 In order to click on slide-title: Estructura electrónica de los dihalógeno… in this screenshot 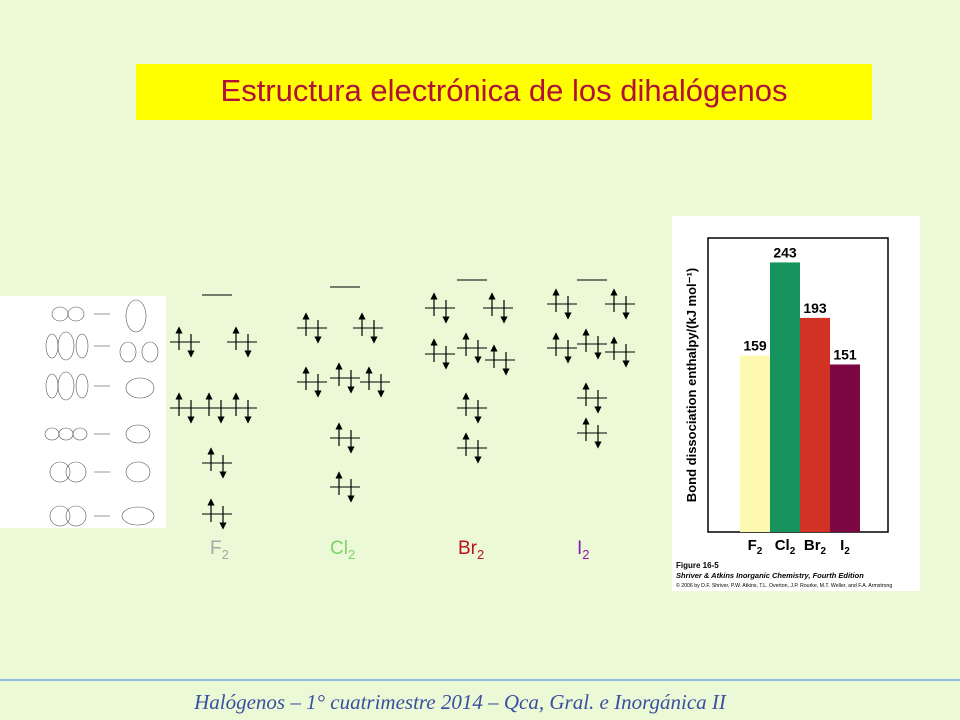, I will do `click(504, 90)`.